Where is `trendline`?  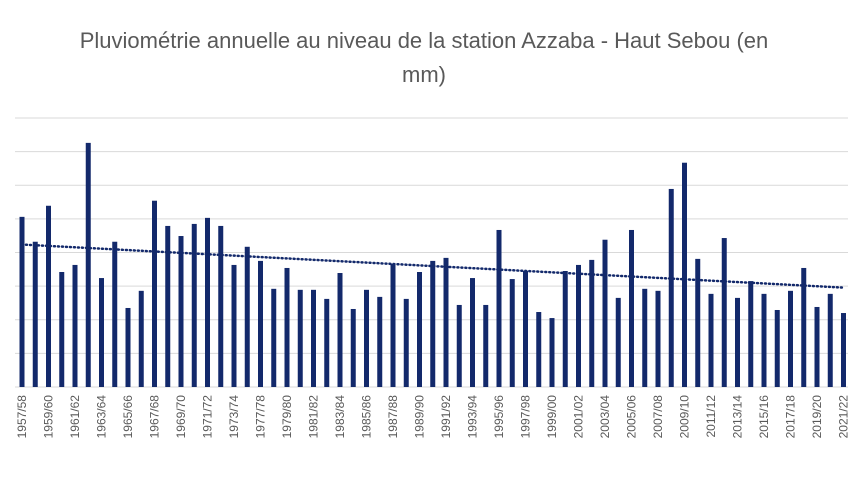
trendline is located at coordinates (432, 266).